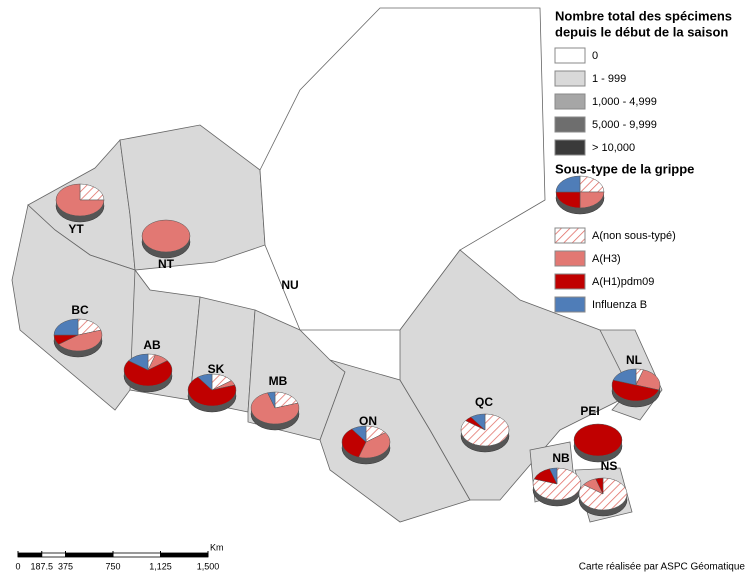  Describe the element at coordinates (17, 566) in the screenshot. I see `scale-label: 0` at that location.